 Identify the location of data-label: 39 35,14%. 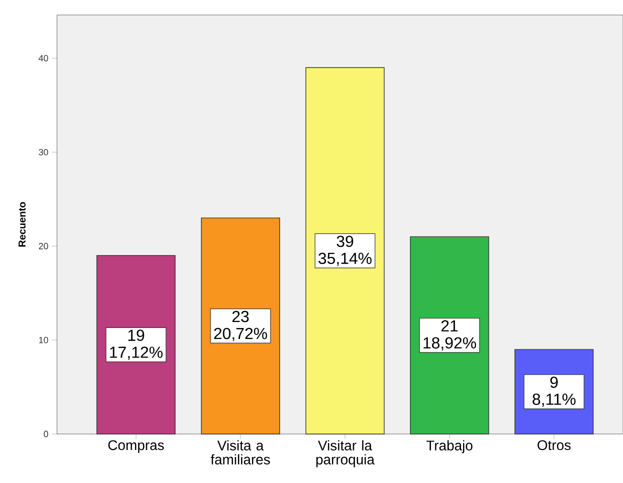
(345, 251).